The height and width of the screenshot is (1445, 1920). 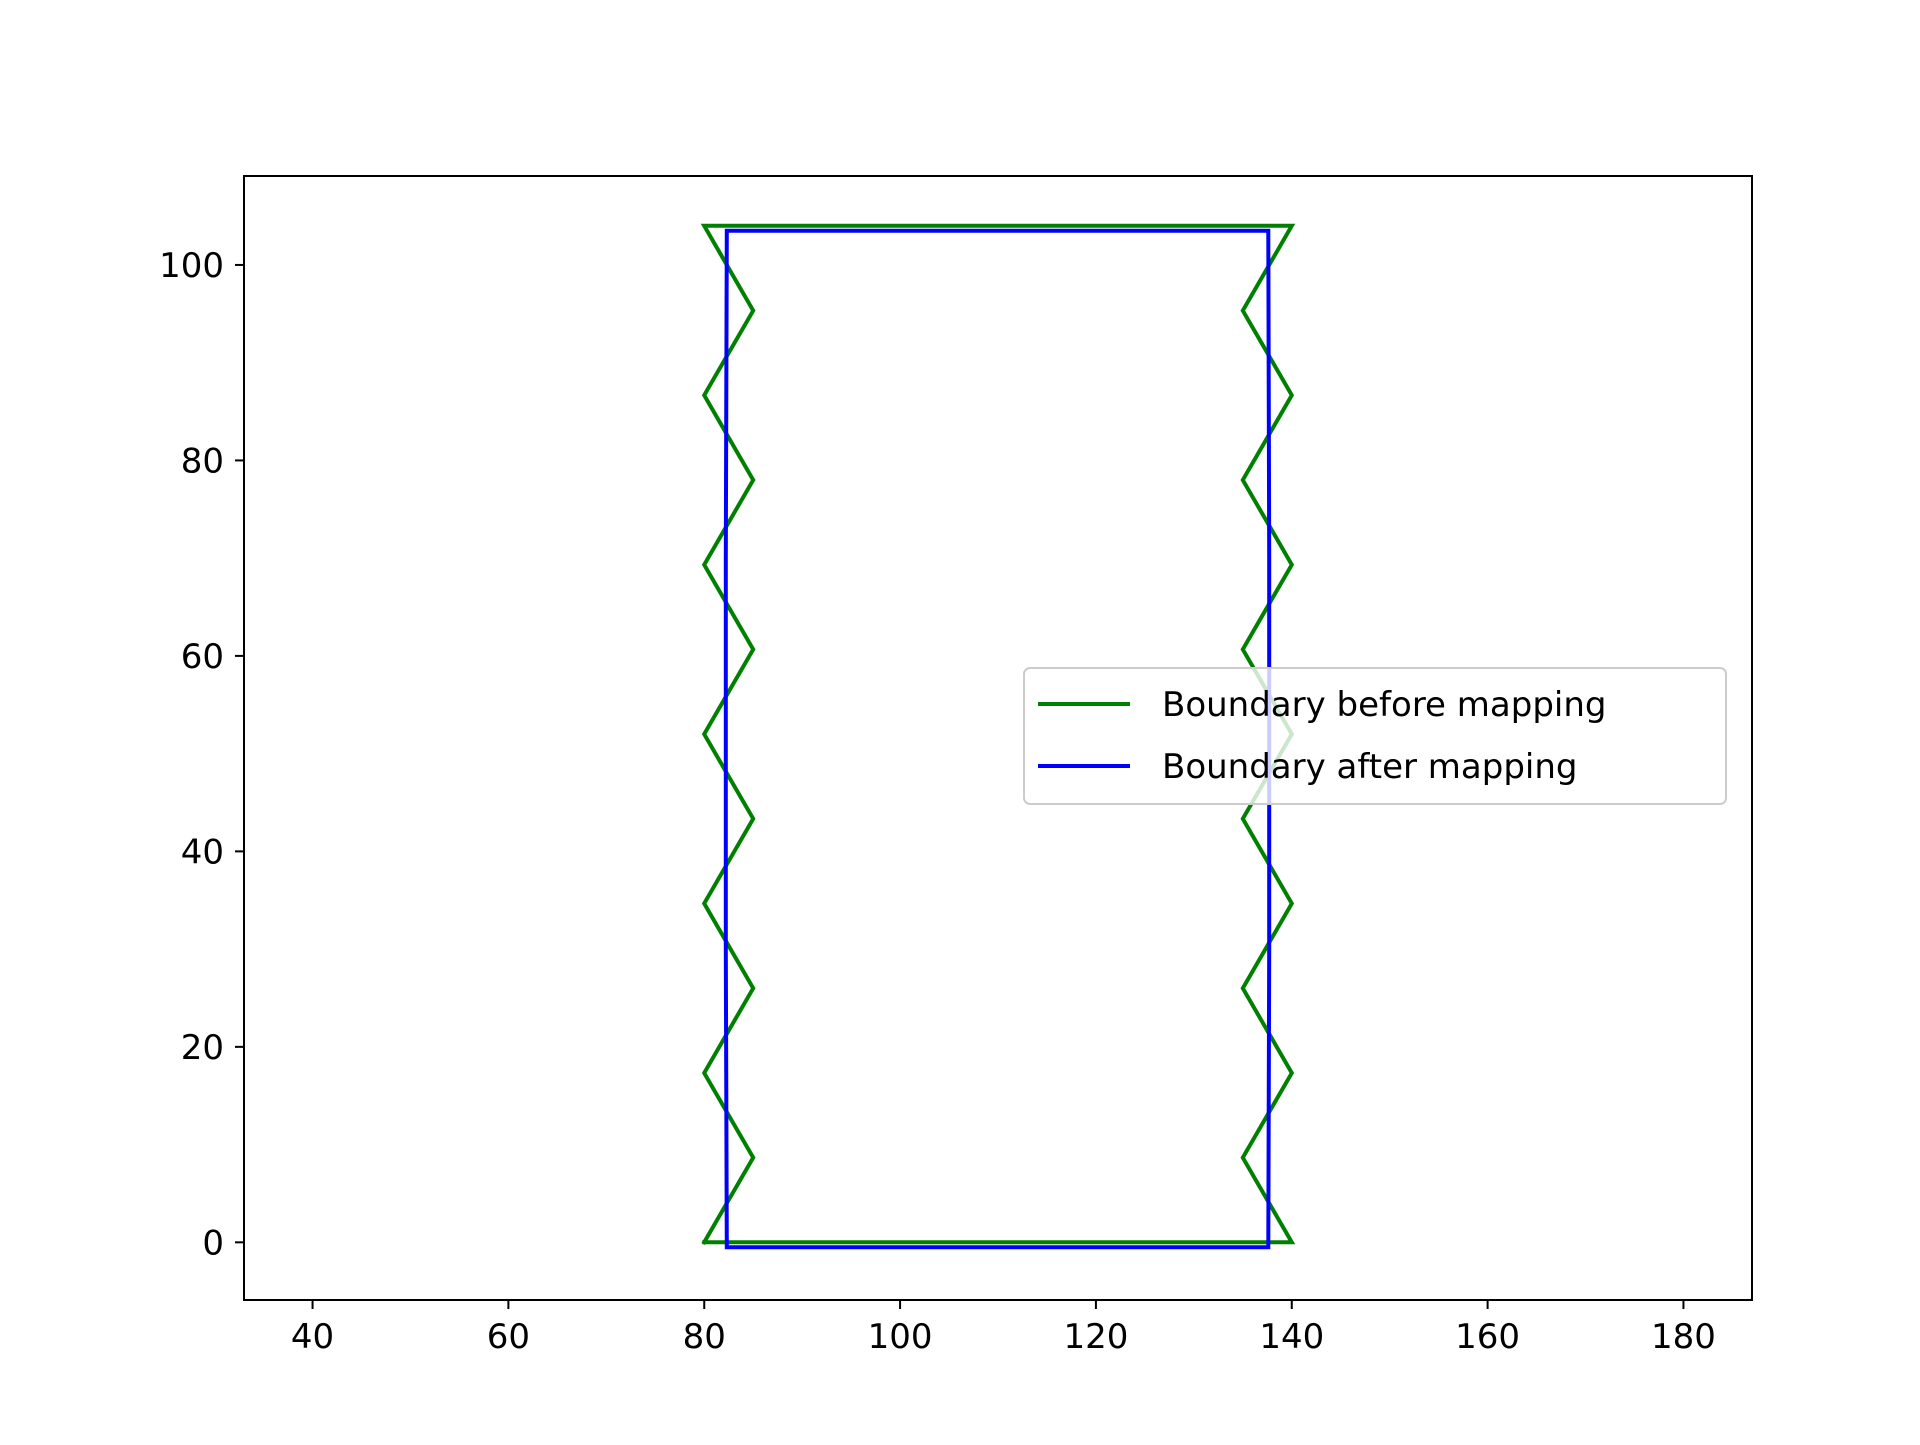 What do you see at coordinates (202, 461) in the screenshot?
I see `y-tick-label: 80` at bounding box center [202, 461].